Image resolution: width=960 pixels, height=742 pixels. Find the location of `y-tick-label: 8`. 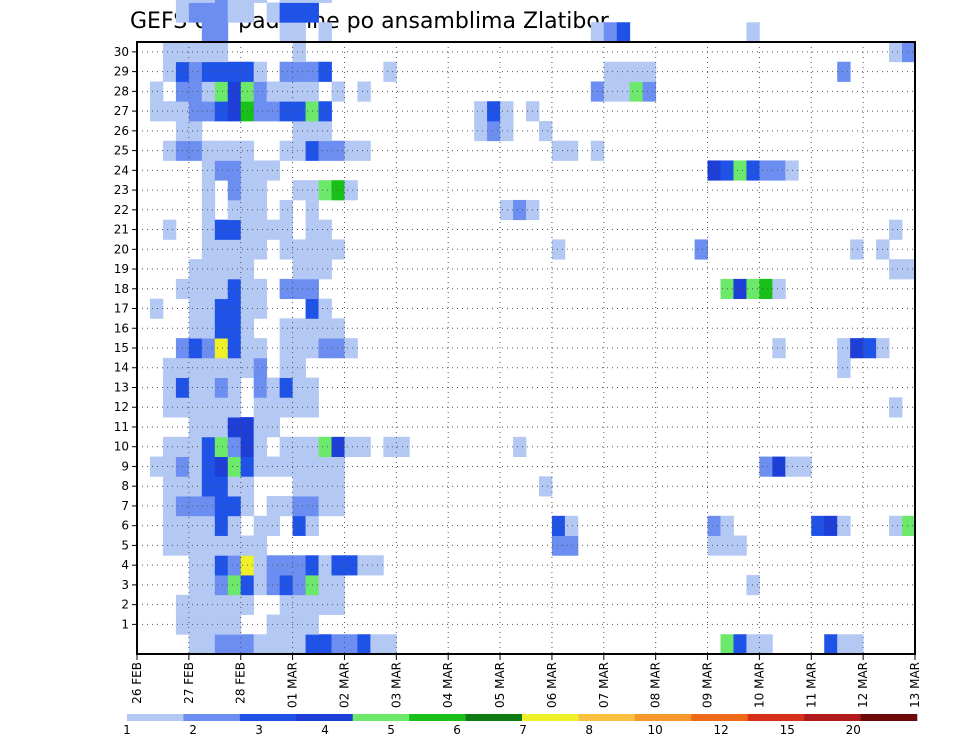

y-tick-label: 8 is located at coordinates (125, 486).